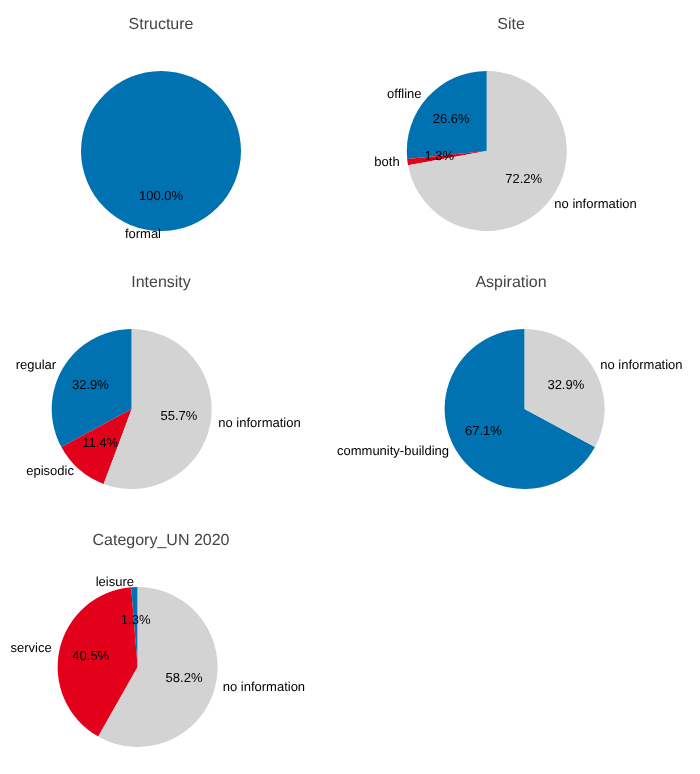 The image size is (700, 774). Describe the element at coordinates (161, 540) in the screenshot. I see `chart-title: Category_UN 2020` at that location.